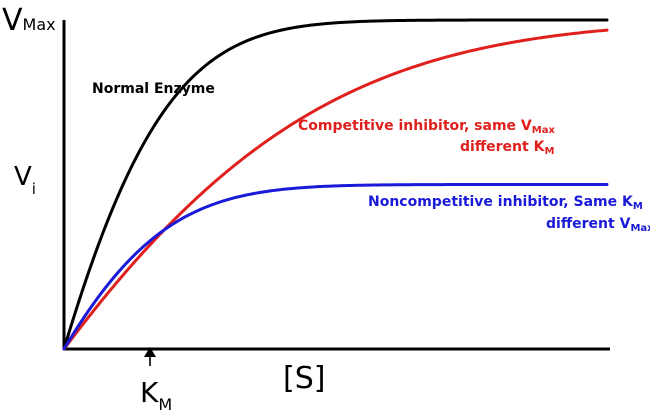 Image resolution: width=650 pixels, height=417 pixels. Describe the element at coordinates (507, 148) in the screenshot. I see `competitive-inhibitor-km-label: different KM` at that location.